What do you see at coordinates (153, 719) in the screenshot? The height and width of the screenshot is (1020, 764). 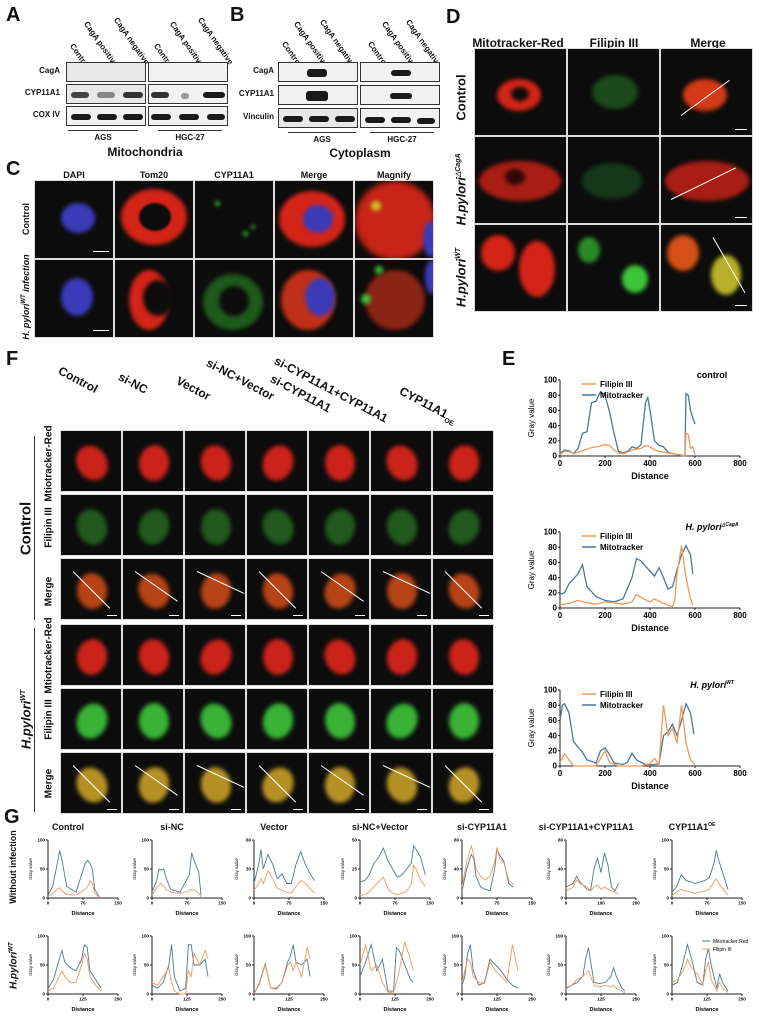 I see `image-f-r4-c1` at bounding box center [153, 719].